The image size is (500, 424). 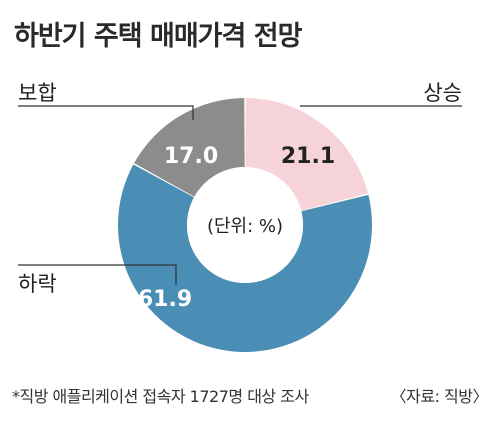 What do you see at coordinates (160, 396) in the screenshot?
I see `footnote: *직방 애플리케이션 접속자 1727명 대상 조사` at bounding box center [160, 396].